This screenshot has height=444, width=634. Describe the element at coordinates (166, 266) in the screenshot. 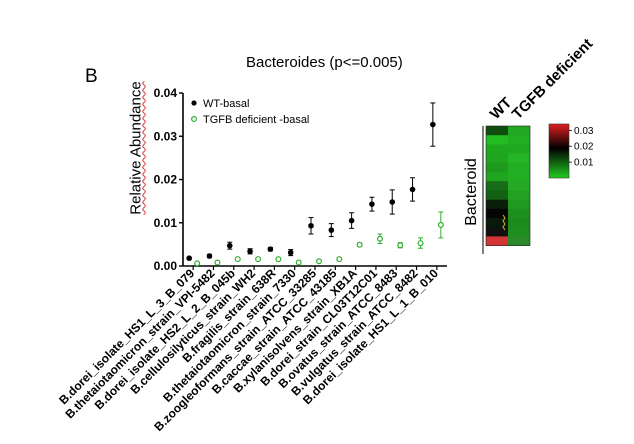

I see `y-tick-label: 0.00` at that location.